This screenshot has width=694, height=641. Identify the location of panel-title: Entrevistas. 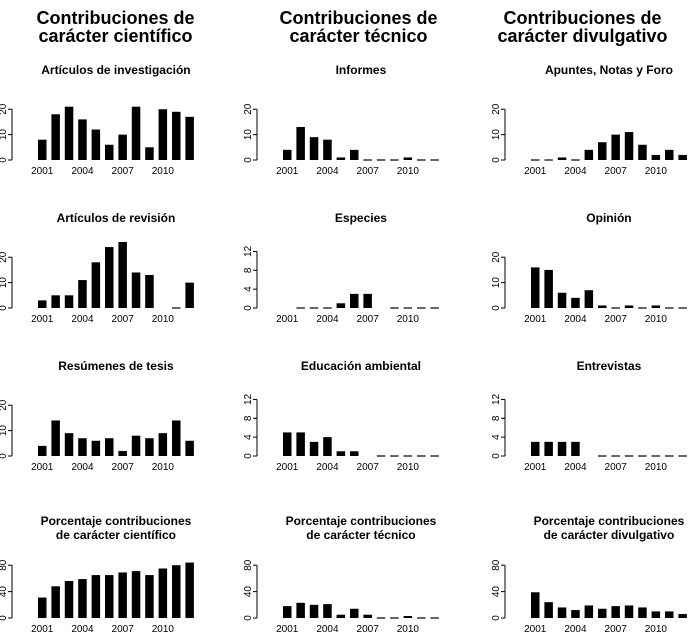
(609, 366).